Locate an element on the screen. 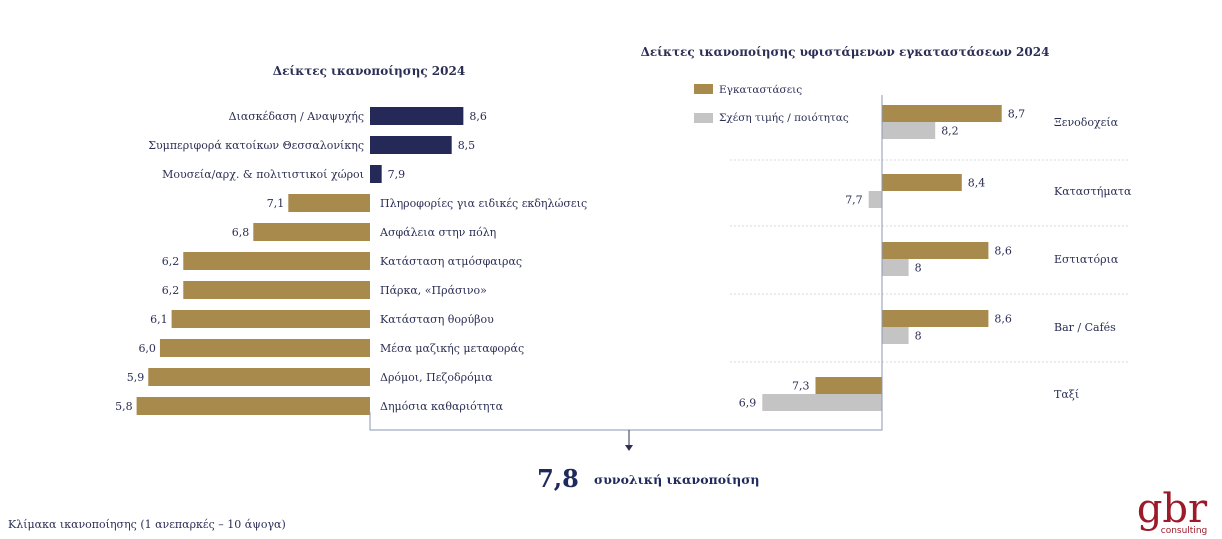 The width and height of the screenshot is (1222, 539). left-bar-value: 5,8 is located at coordinates (124, 406).